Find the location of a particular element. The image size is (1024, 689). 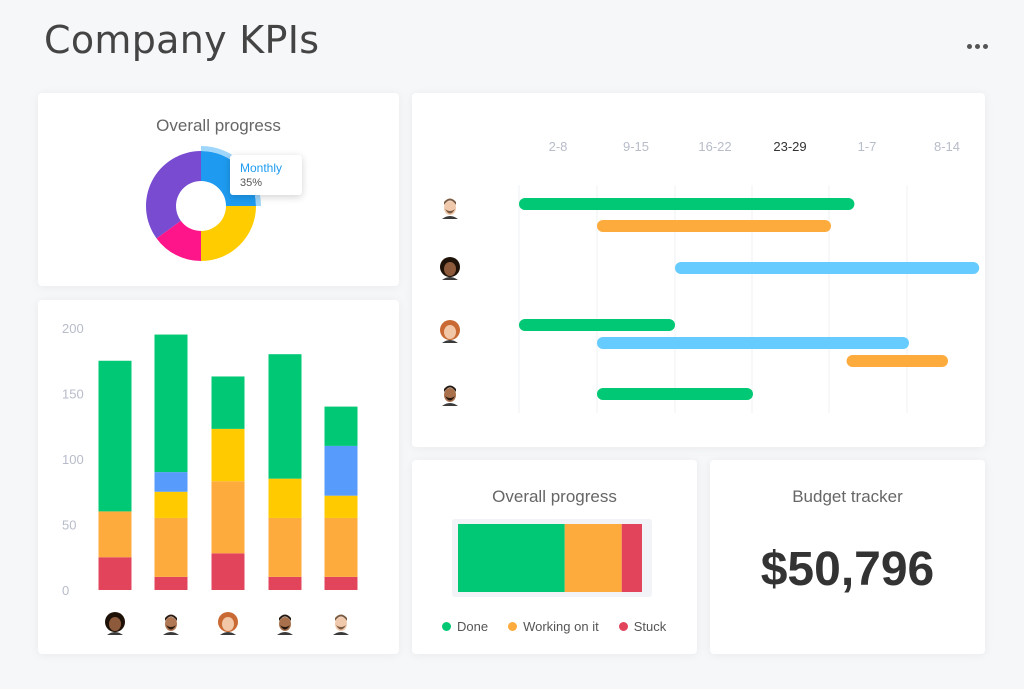

donut-tooltip: Monthly 35% is located at coordinates (266, 175).